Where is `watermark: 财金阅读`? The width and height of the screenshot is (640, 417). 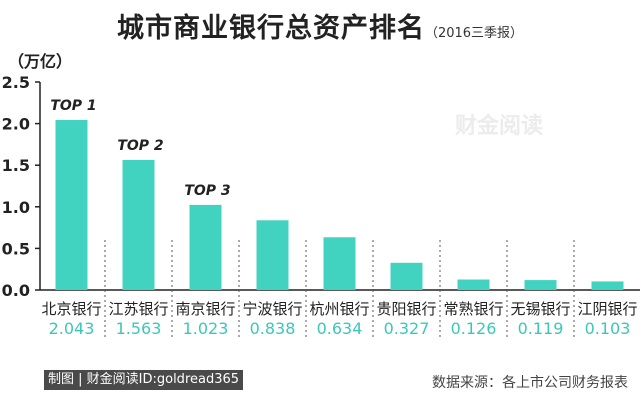 watermark: 财金阅读 is located at coordinates (499, 126).